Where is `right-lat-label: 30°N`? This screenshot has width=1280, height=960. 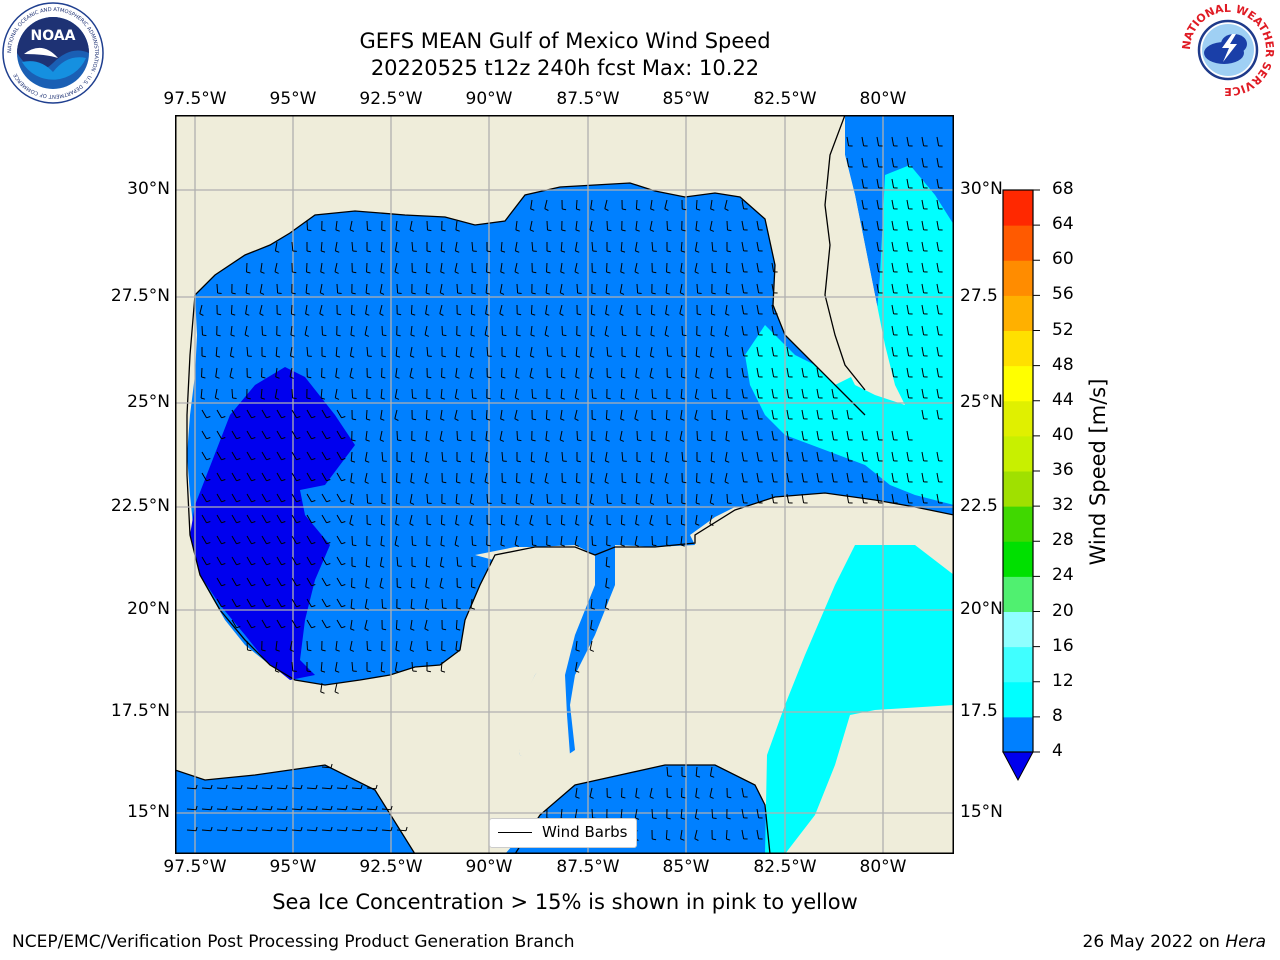
right-lat-label: 30°N is located at coordinates (981, 189).